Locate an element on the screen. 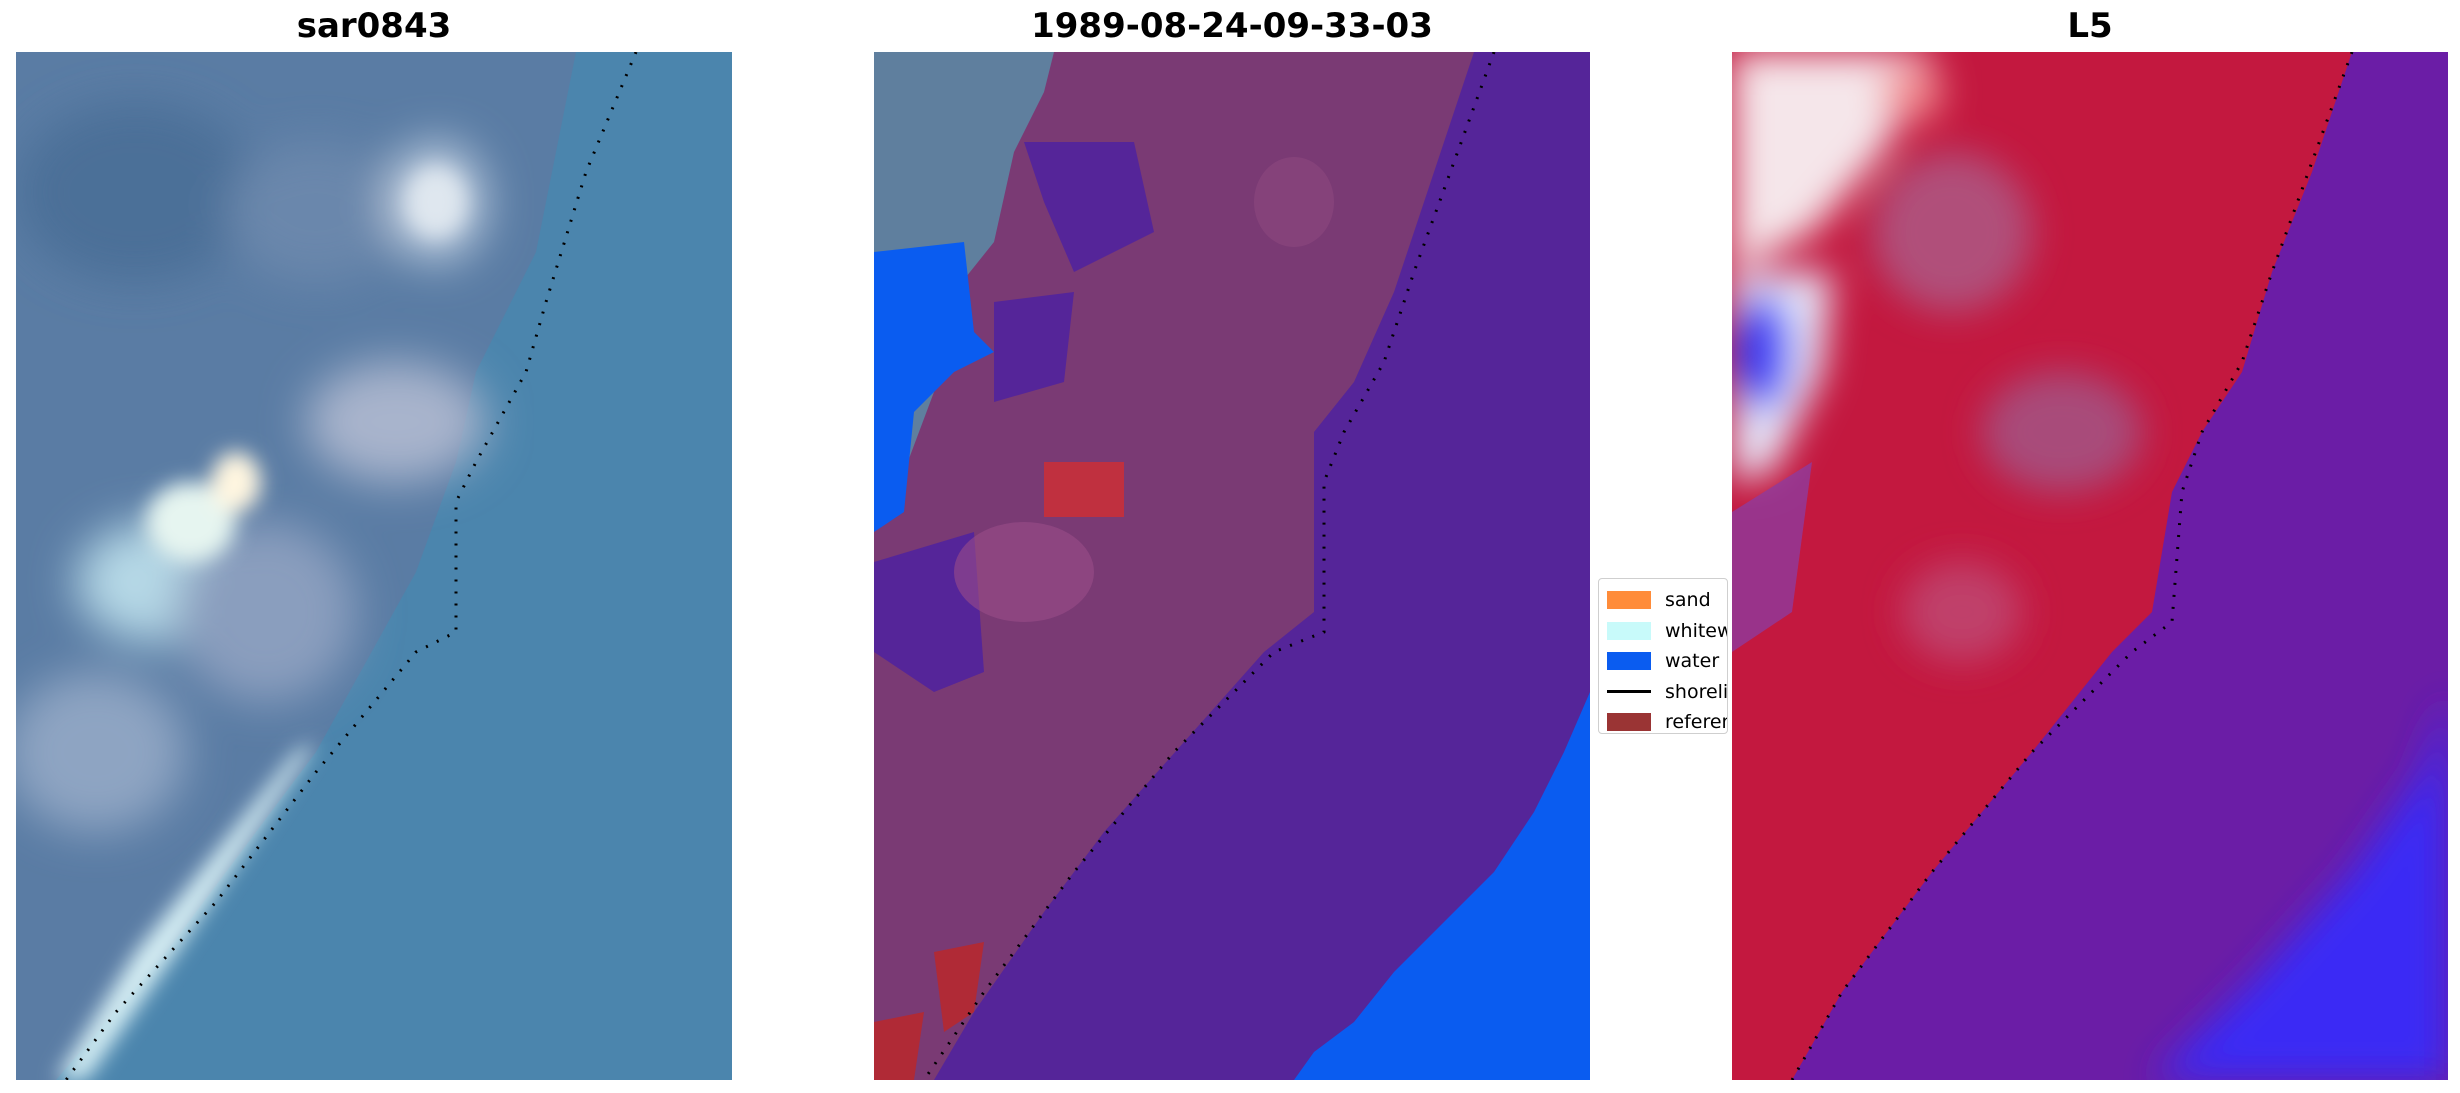 This screenshot has width=2460, height=1093. legend-swatch-shoreline is located at coordinates (1629, 692).